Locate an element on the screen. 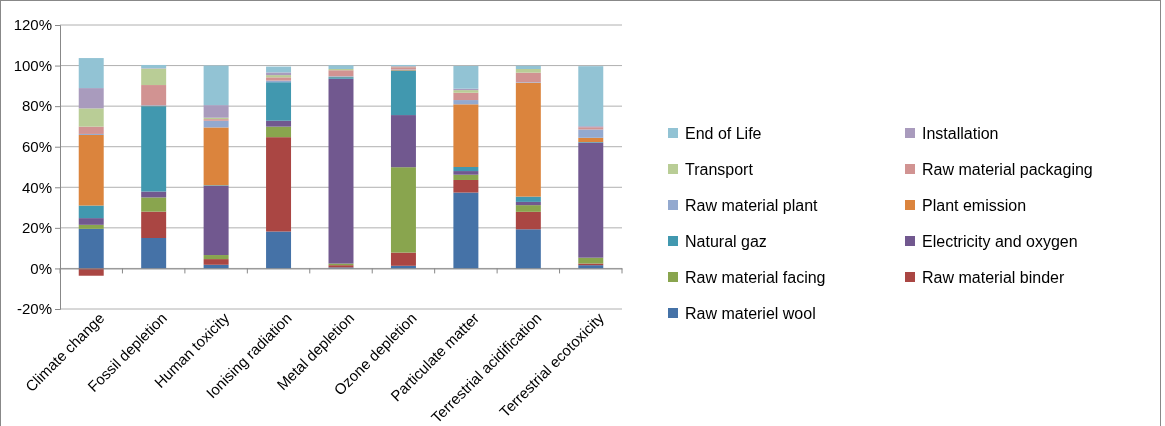 Image resolution: width=1165 pixels, height=426 pixels. legend-label: Plant emission is located at coordinates (974, 205).